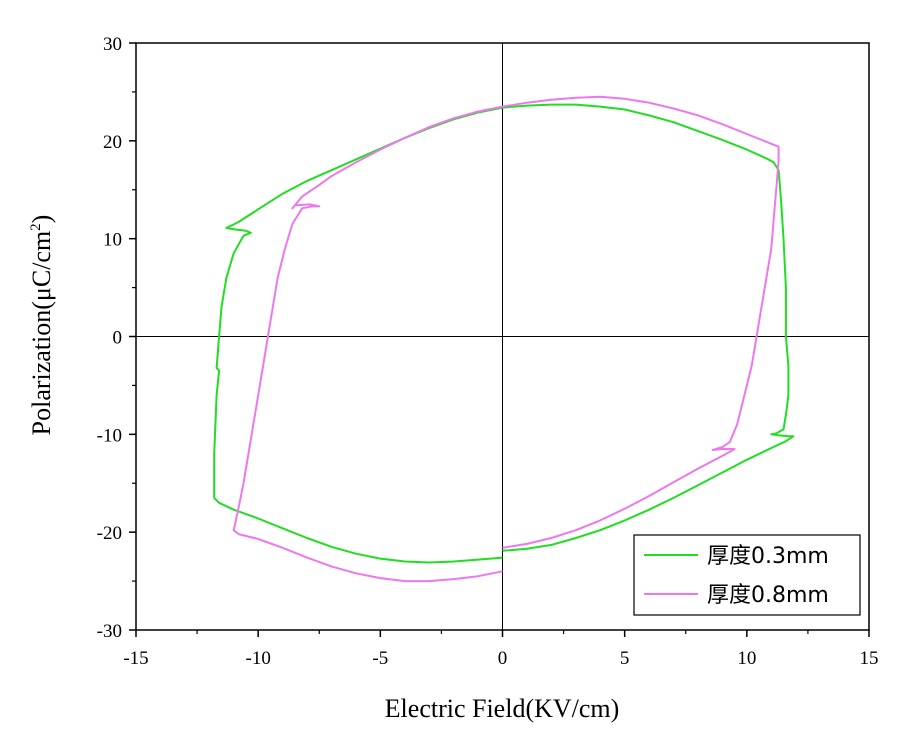 This screenshot has width=900, height=741. What do you see at coordinates (746, 658) in the screenshot?
I see `x-tick-label: 10` at bounding box center [746, 658].